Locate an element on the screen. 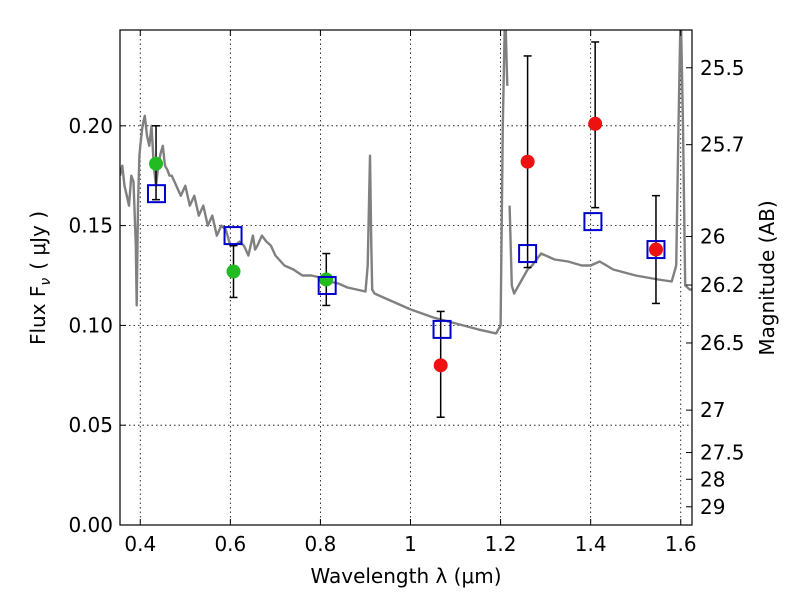 Image resolution: width=800 pixels, height=600 pixels. y-axis-label-subscript: ν is located at coordinates (46, 282).